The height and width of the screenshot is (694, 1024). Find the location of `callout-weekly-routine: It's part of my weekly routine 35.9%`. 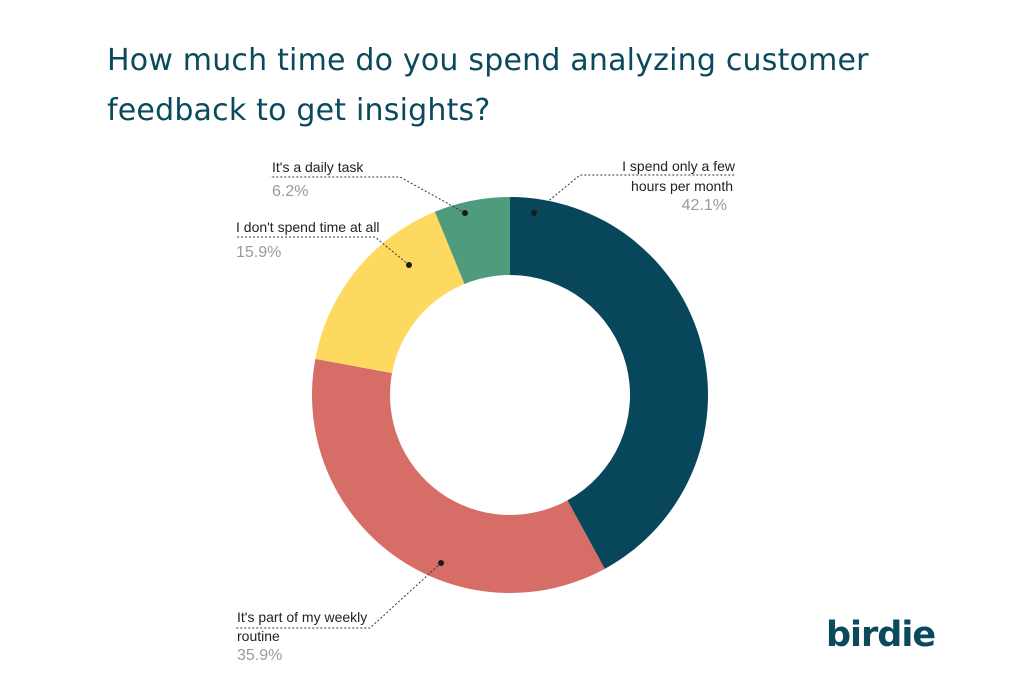

callout-weekly-routine: It's part of my weekly routine 35.9% is located at coordinates (339, 612).